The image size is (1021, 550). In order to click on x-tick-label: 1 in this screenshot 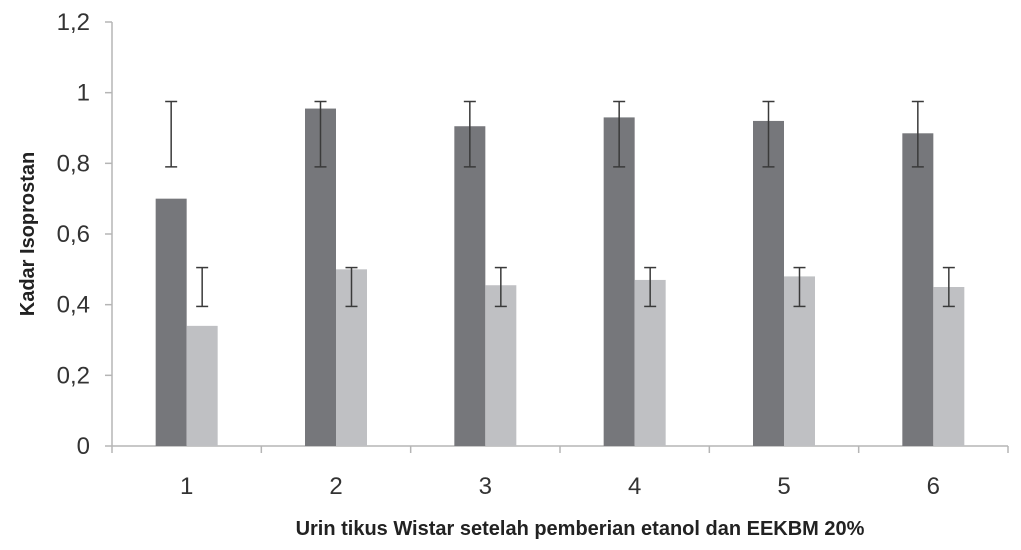, I will do `click(186, 486)`.